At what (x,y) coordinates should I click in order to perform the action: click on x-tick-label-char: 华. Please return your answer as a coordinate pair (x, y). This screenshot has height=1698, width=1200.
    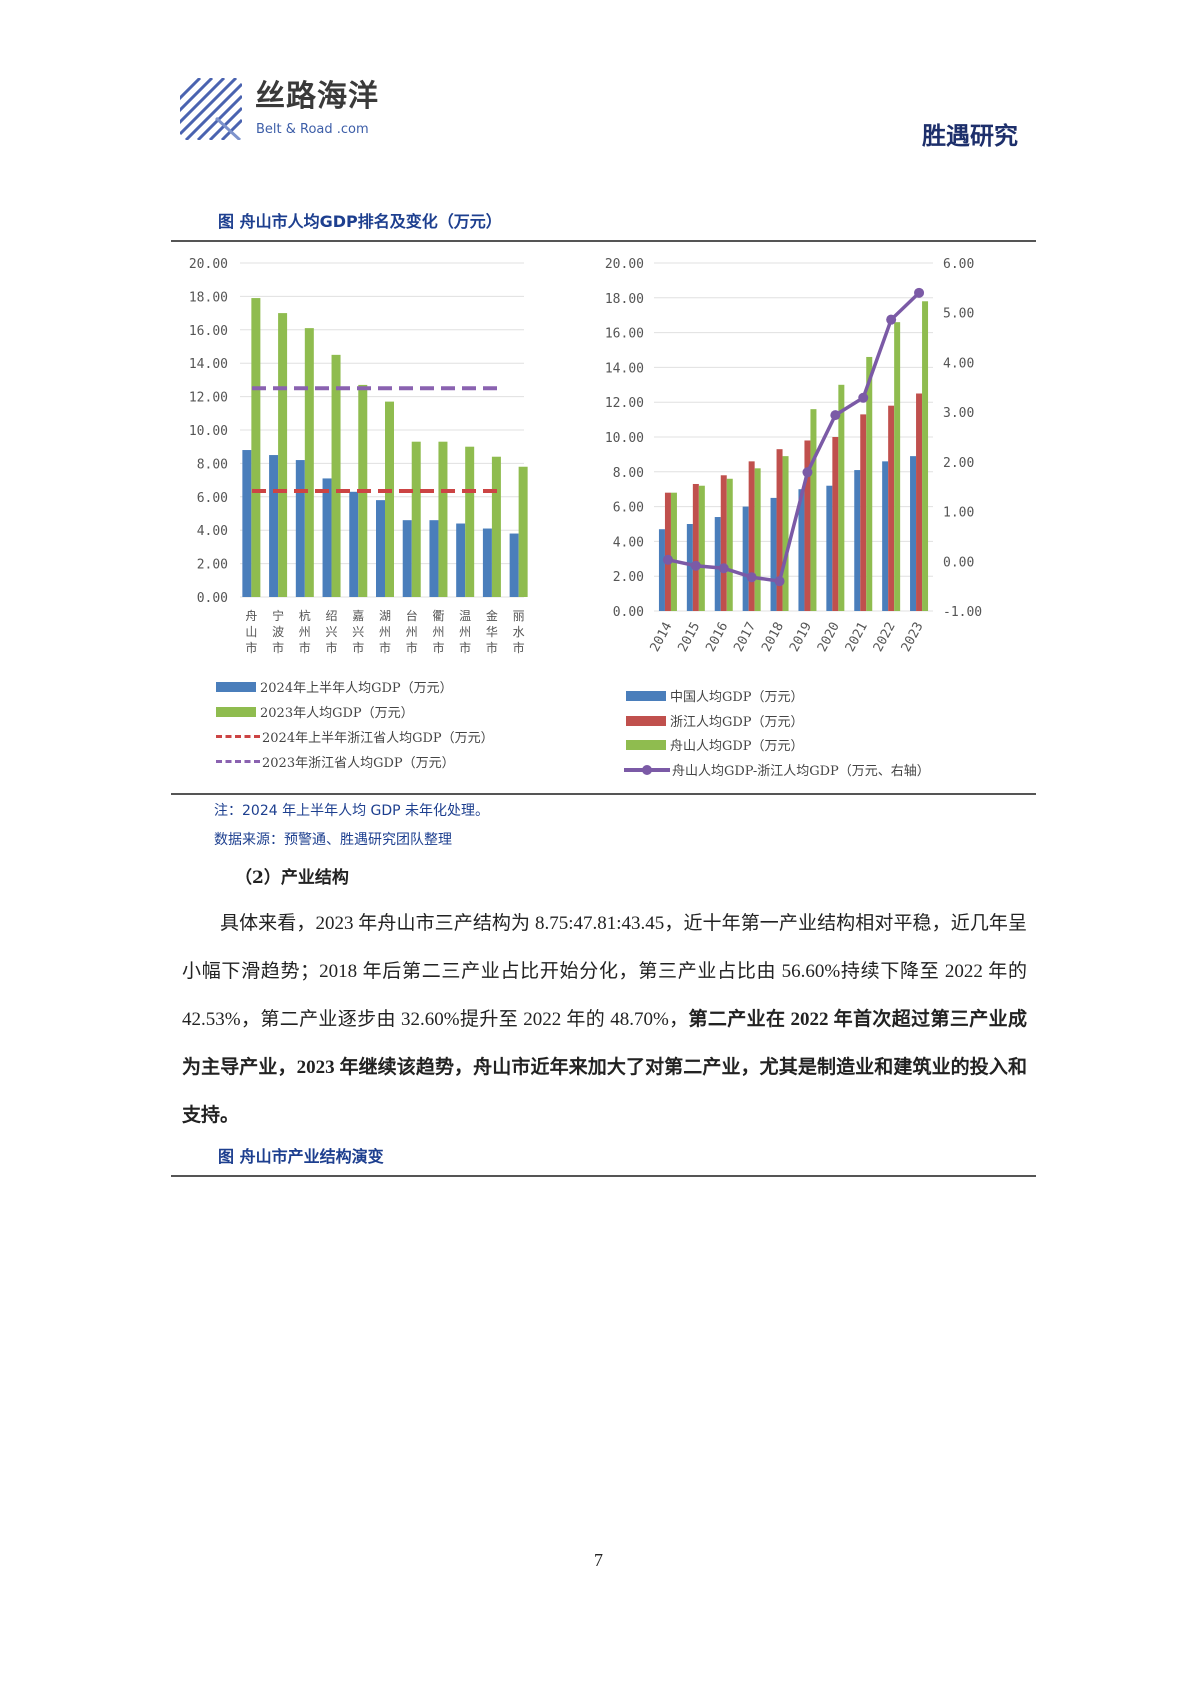
    Looking at the image, I should click on (492, 632).